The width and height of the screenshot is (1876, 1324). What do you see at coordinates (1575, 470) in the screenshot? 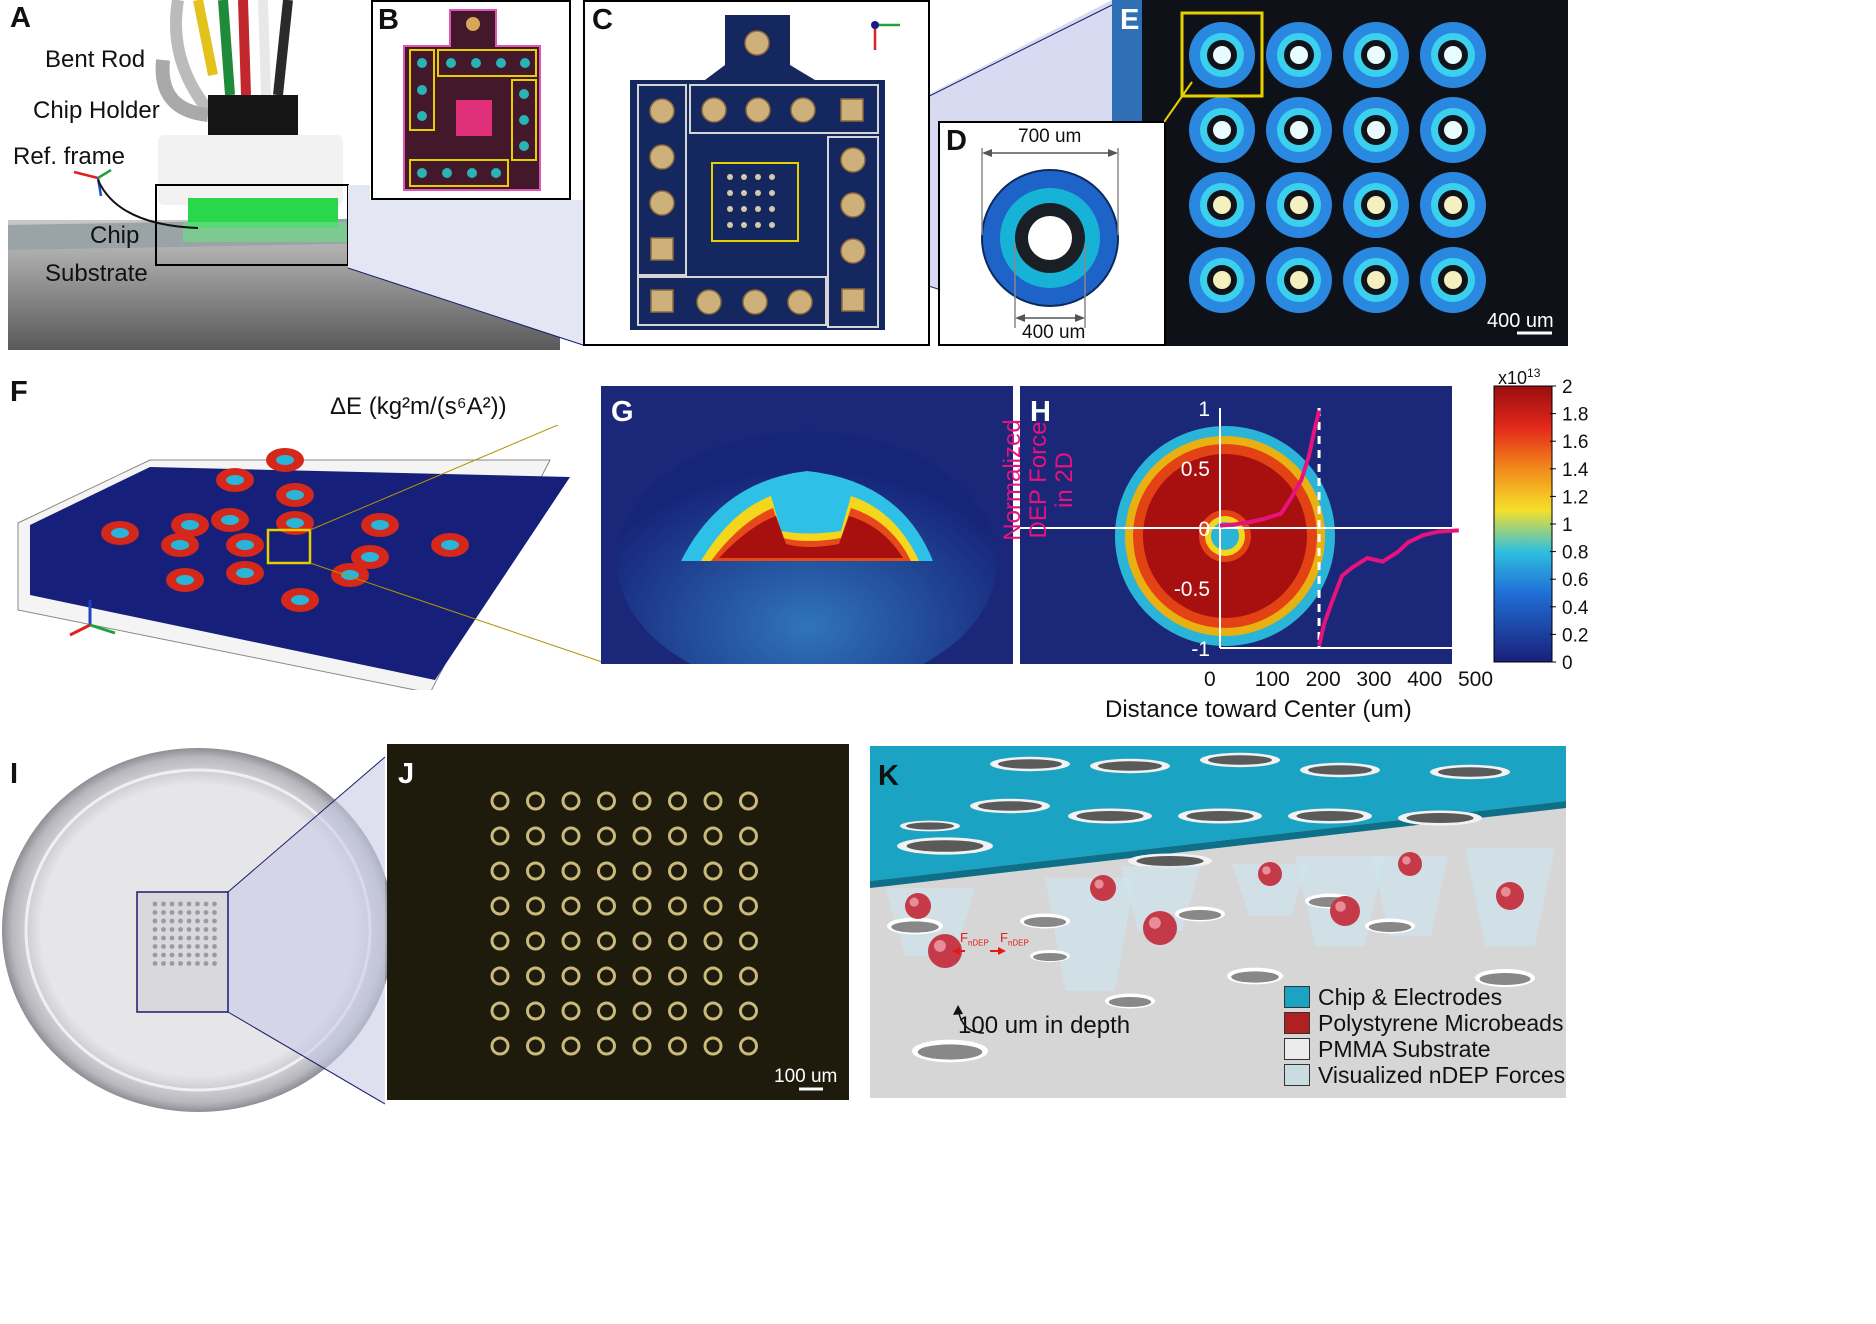
I see `colorbar-tick-label: 1.4` at bounding box center [1575, 470].